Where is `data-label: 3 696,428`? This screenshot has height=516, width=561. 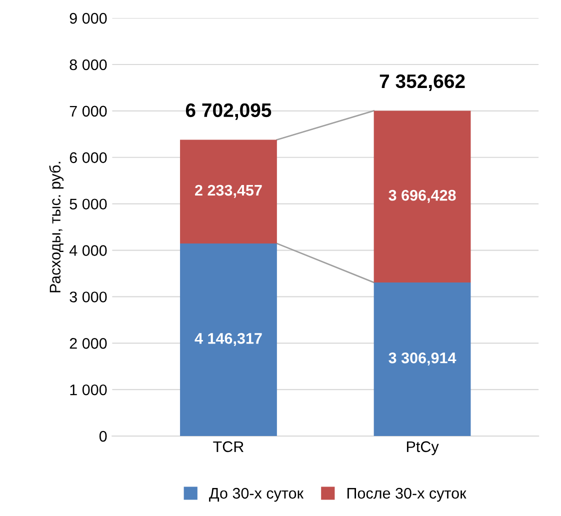
data-label: 3 696,428 is located at coordinates (422, 196).